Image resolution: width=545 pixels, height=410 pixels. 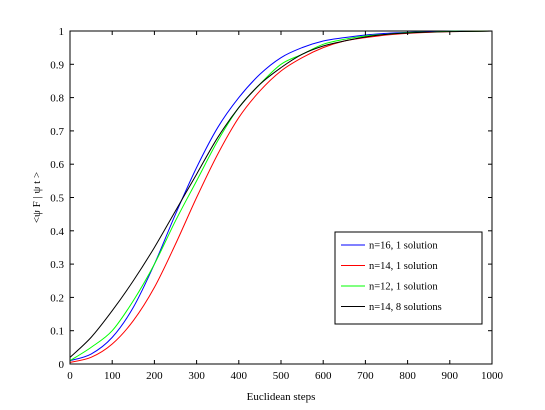 What do you see at coordinates (154, 376) in the screenshot?
I see `x-tick-label: 200` at bounding box center [154, 376].